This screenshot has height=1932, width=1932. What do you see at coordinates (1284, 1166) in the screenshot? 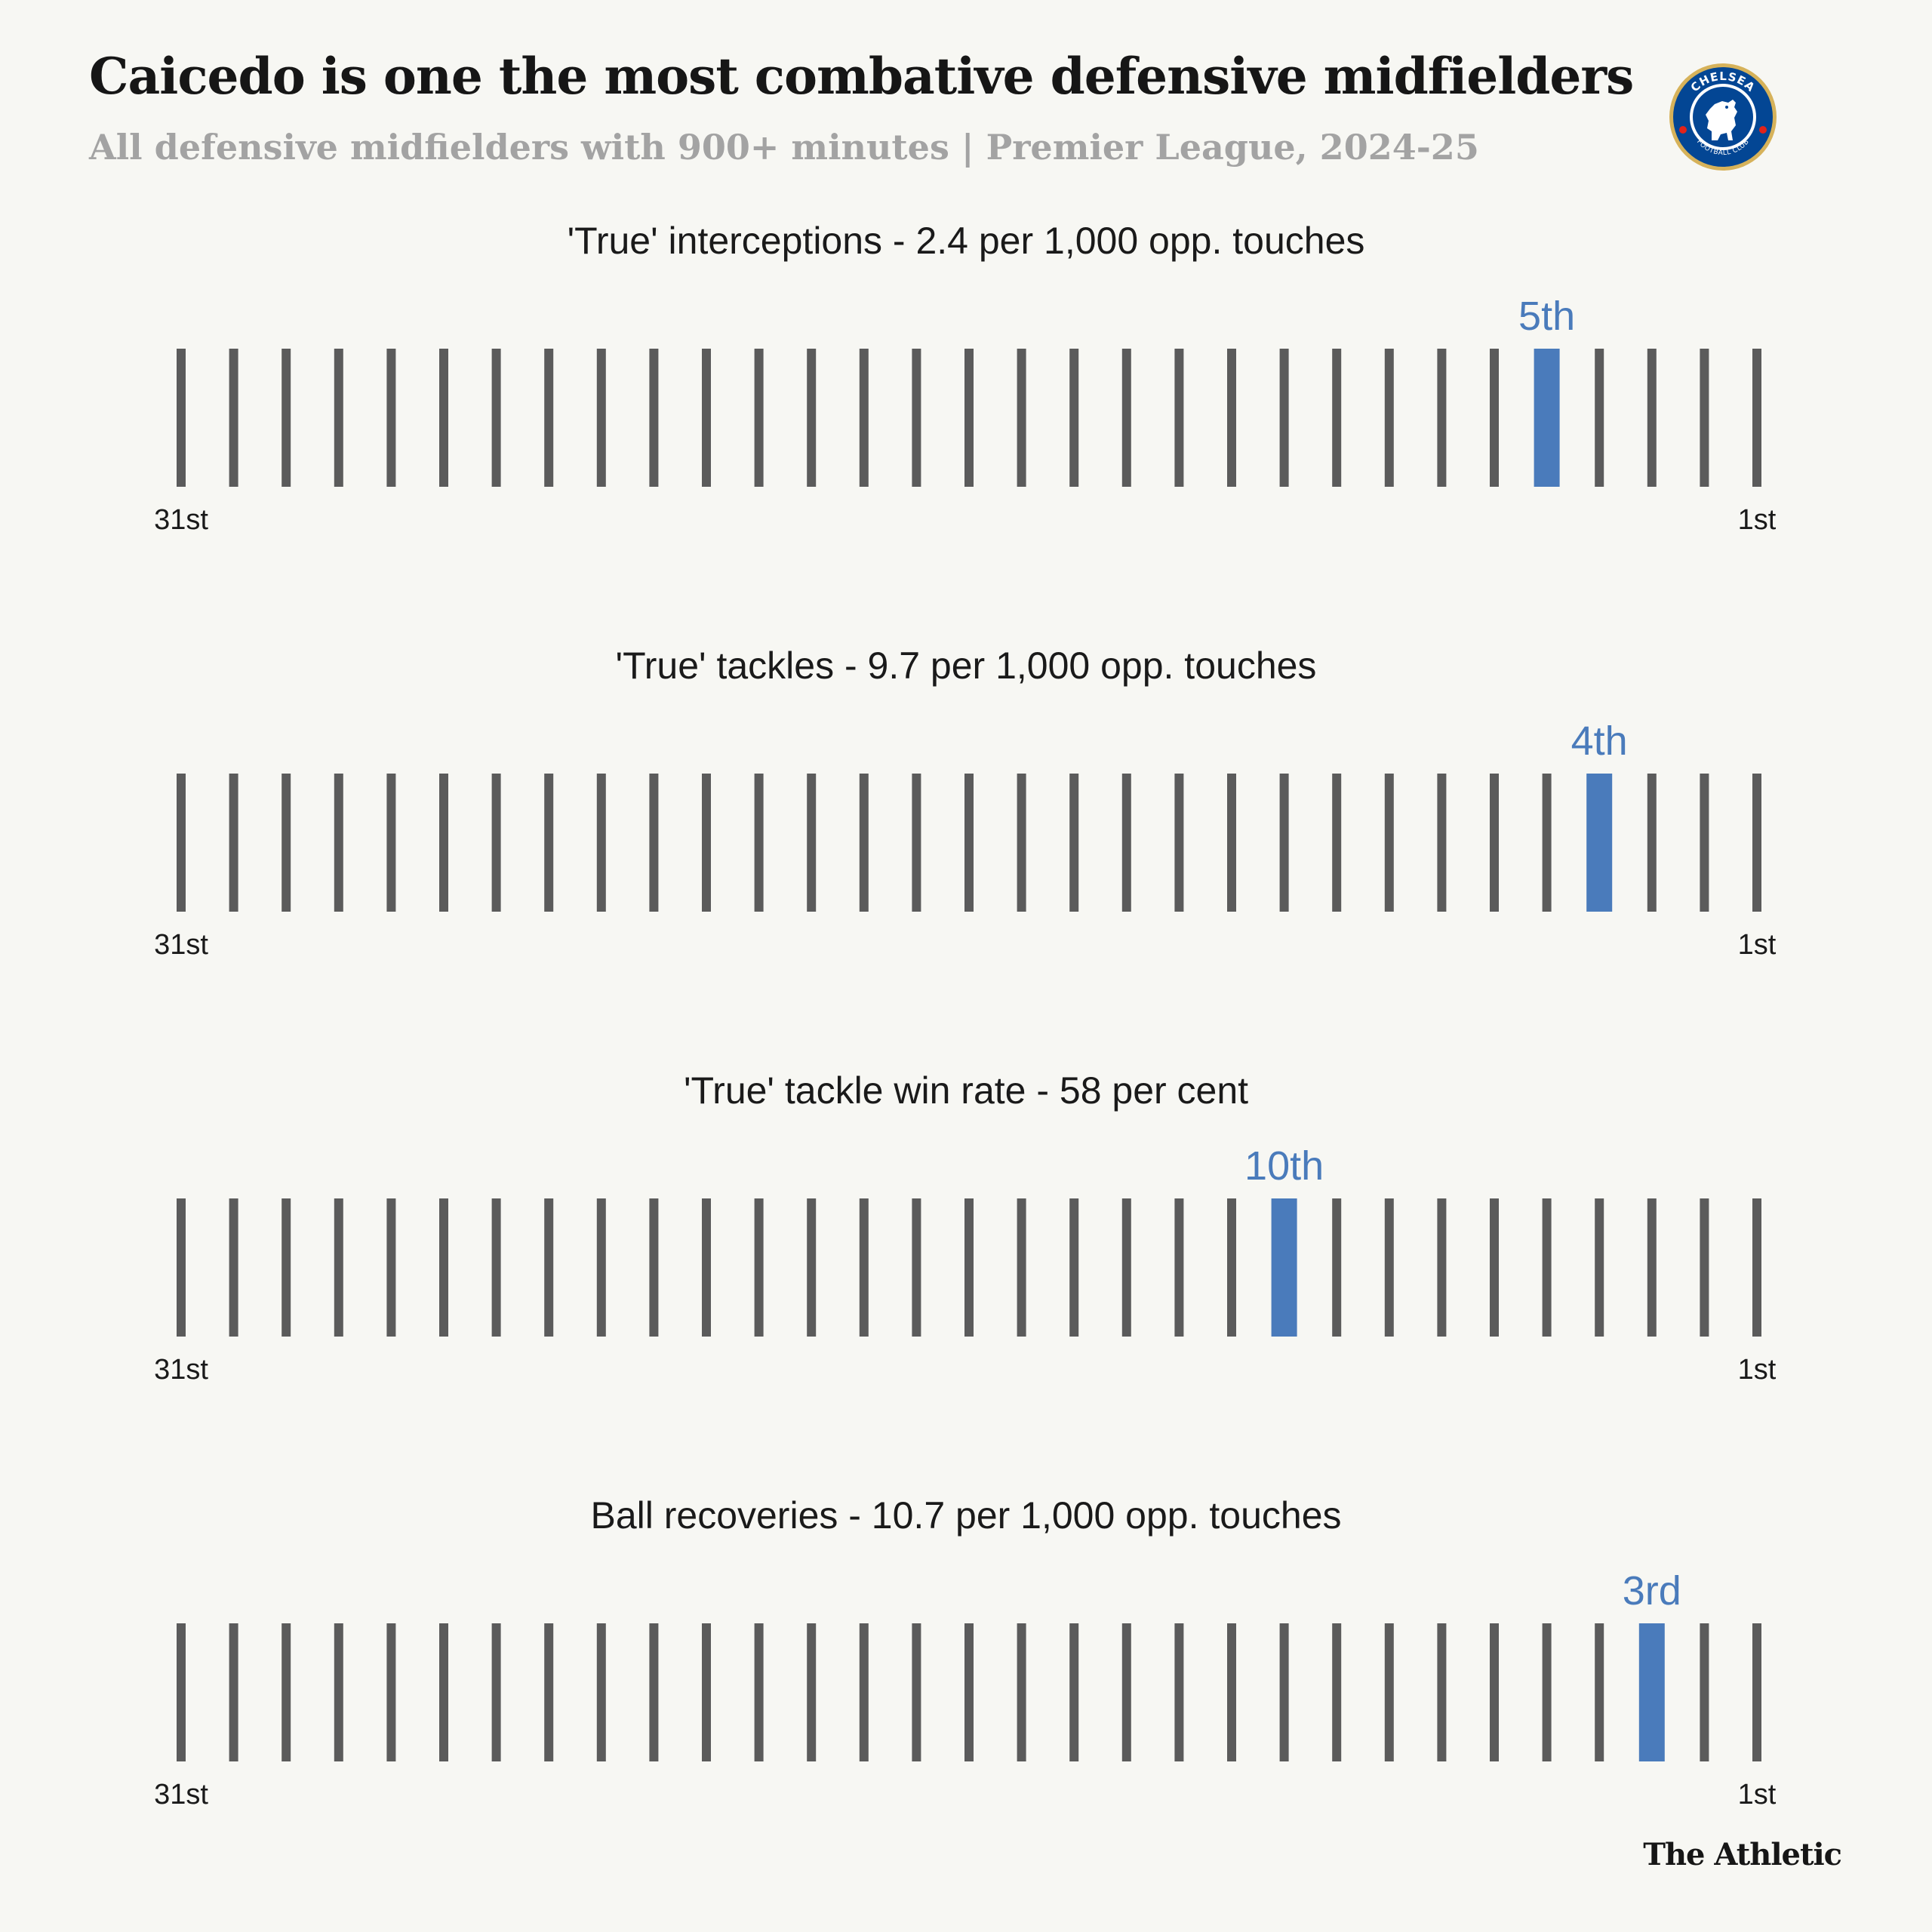
I see `highlight-rank-label: 10th` at bounding box center [1284, 1166].